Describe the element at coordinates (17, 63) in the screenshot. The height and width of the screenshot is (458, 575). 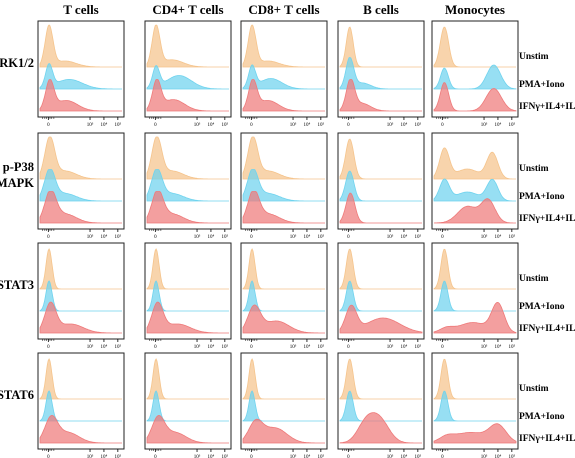
I see `row-label-p-erk1-2: p-ERK1/2` at that location.